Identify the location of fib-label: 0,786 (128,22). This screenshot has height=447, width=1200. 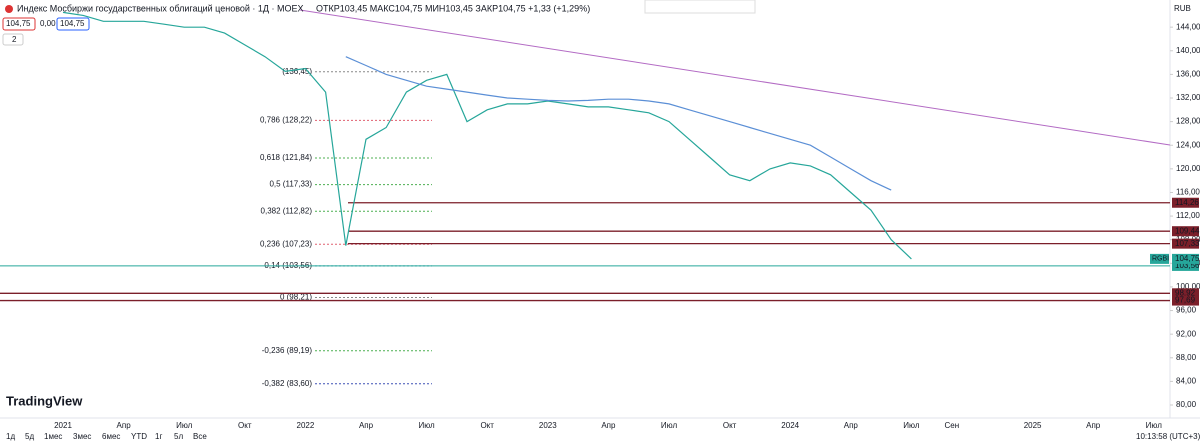
(286, 119).